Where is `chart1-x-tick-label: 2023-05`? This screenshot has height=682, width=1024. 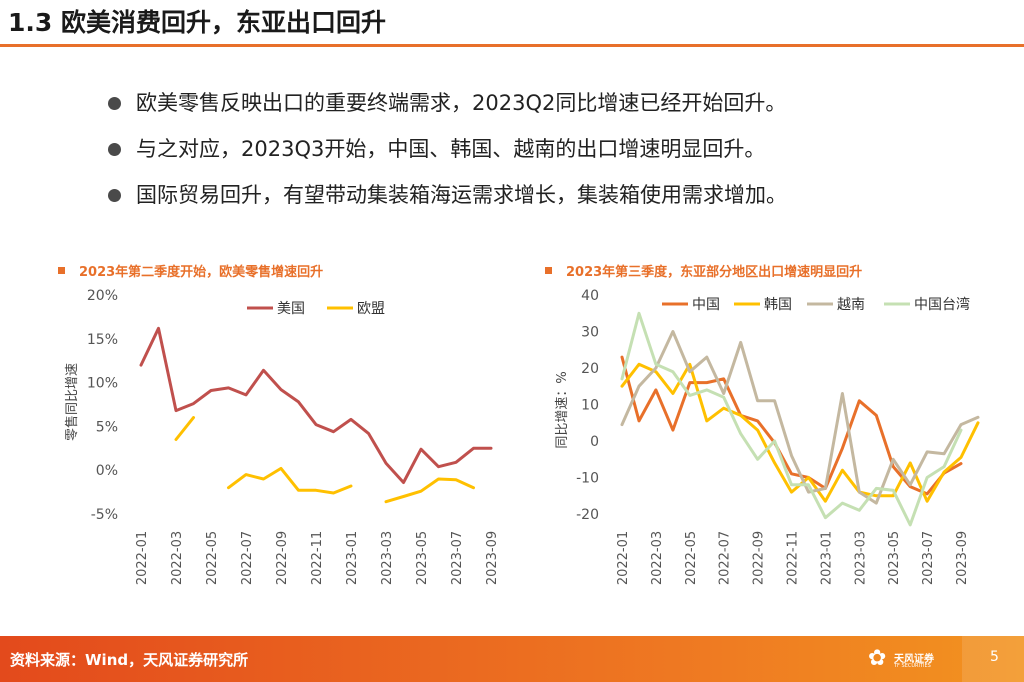 chart1-x-tick-label: 2023-05 is located at coordinates (422, 558).